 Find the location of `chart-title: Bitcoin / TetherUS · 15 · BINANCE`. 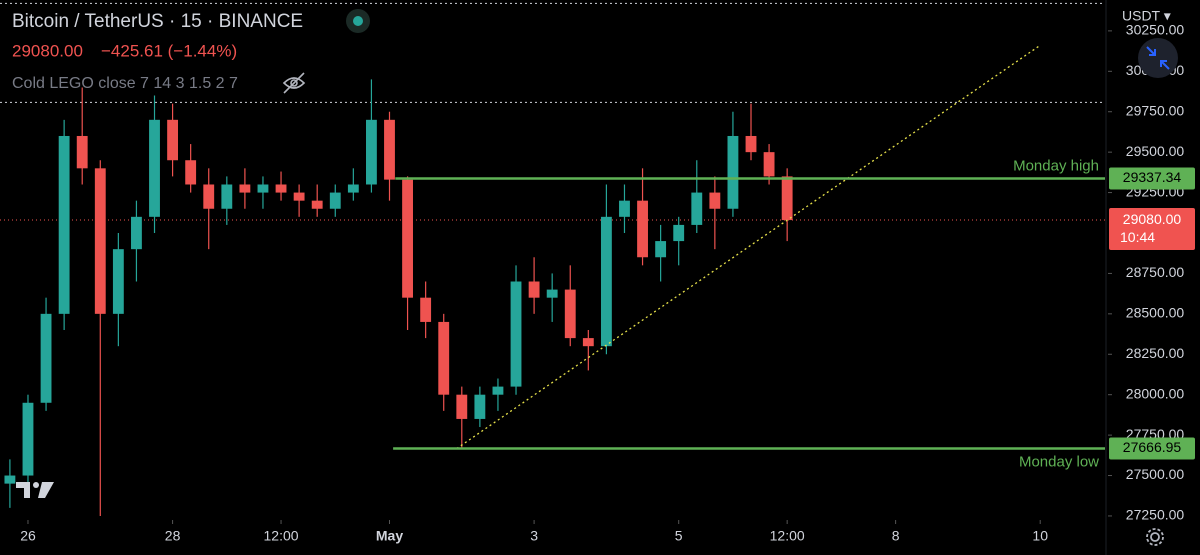

chart-title: Bitcoin / TetherUS · 15 · BINANCE is located at coordinates (157, 21).